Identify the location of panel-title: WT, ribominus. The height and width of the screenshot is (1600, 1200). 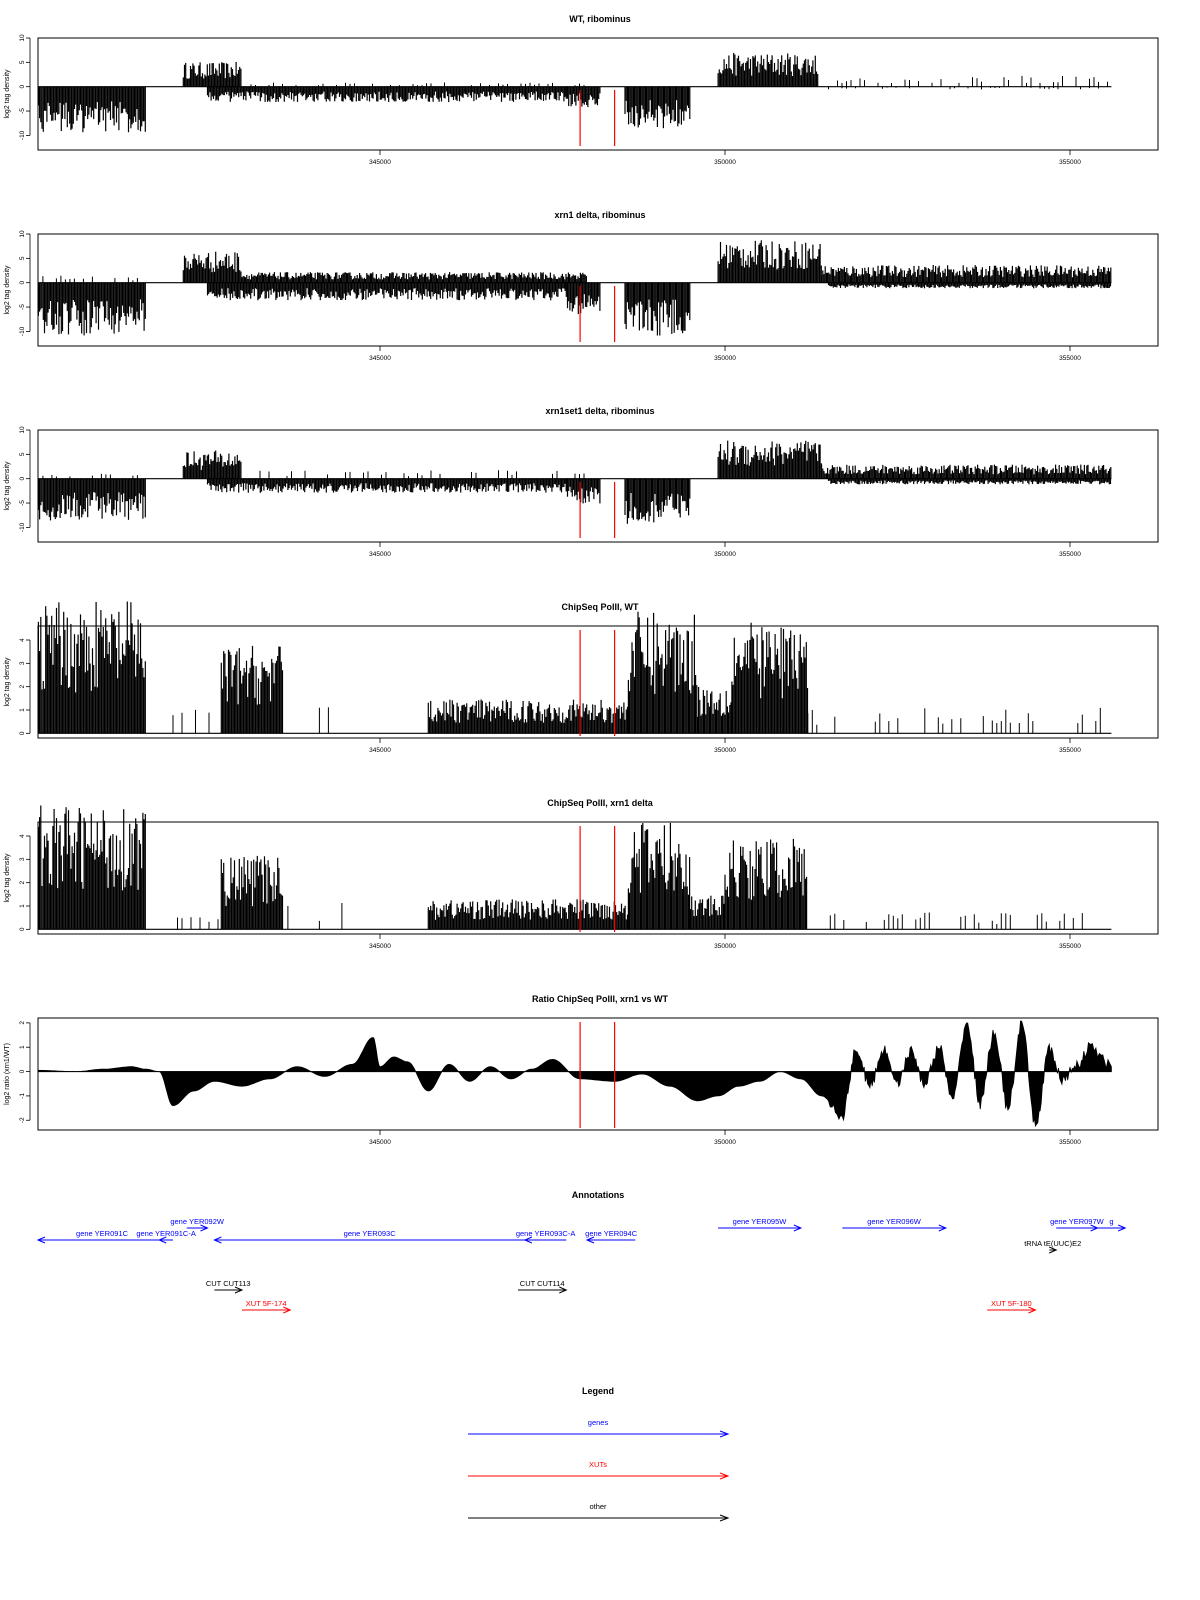
(600, 19).